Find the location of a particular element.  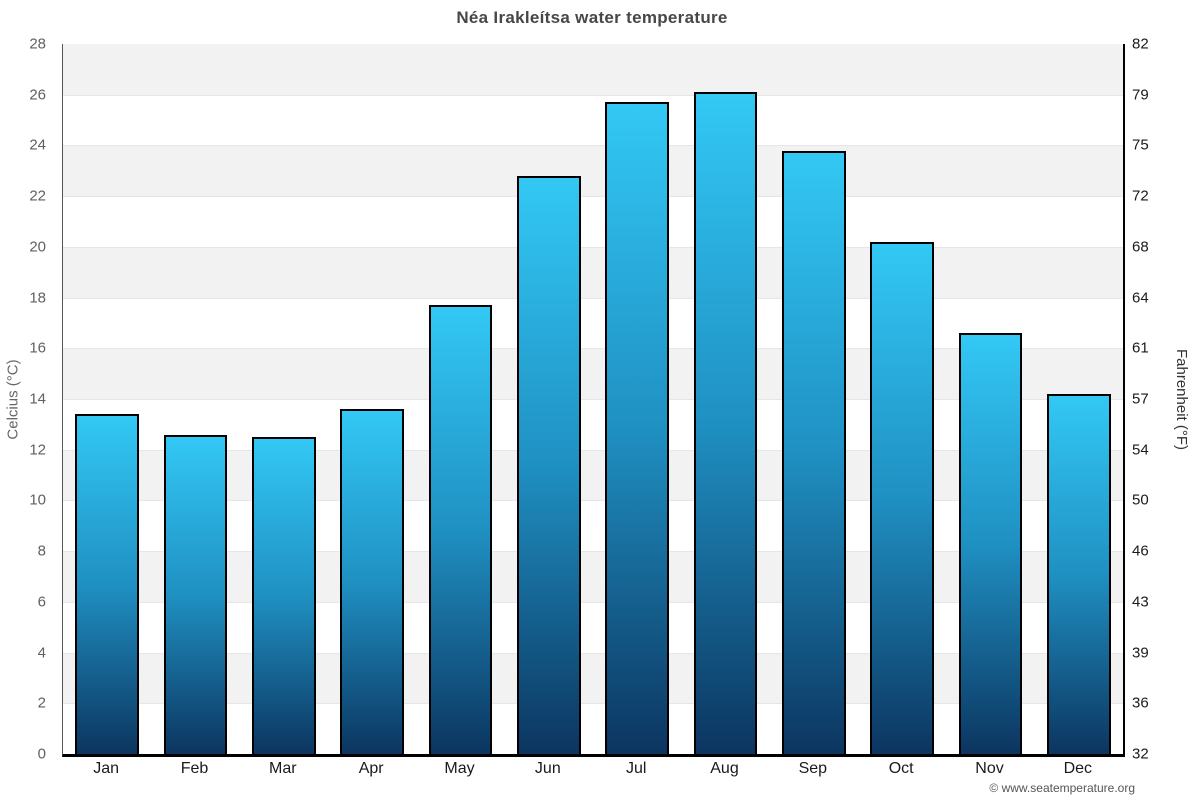

x-label-jul: Jul is located at coordinates (636, 768).